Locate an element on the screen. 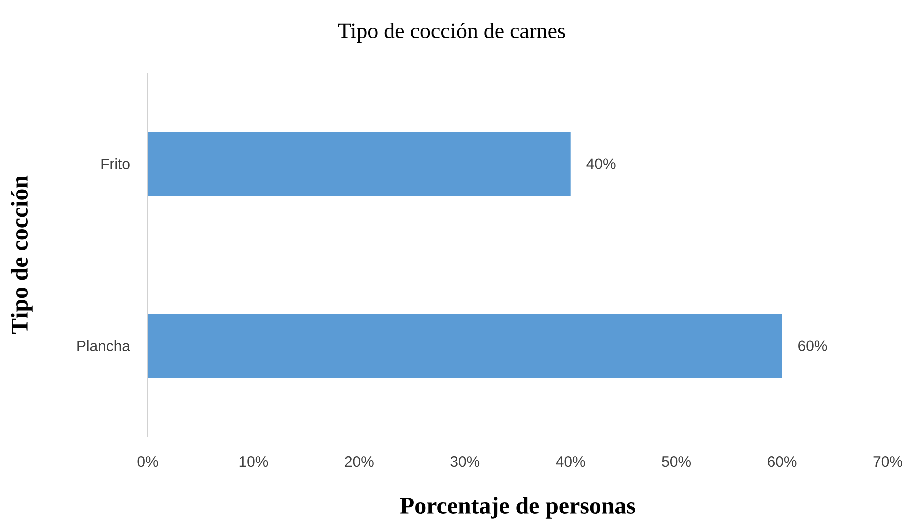  y-tick-label: Plancha is located at coordinates (104, 346).